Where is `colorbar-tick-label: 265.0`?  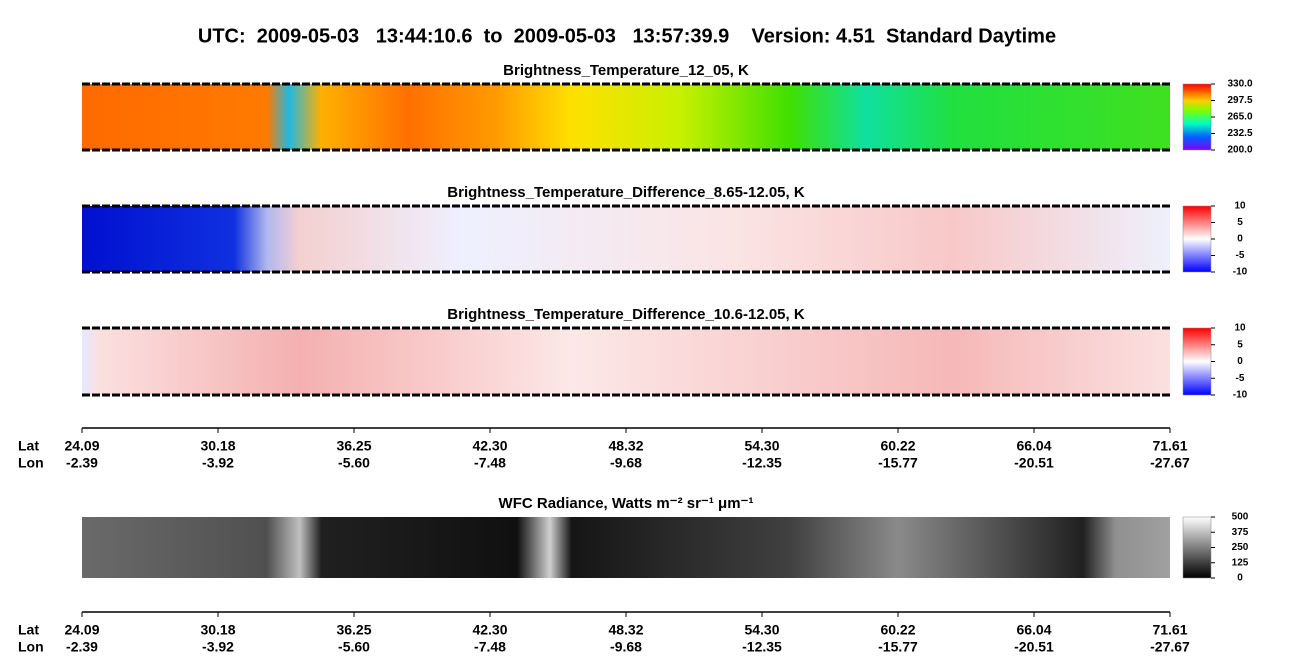
colorbar-tick-label: 265.0 is located at coordinates (1239, 117).